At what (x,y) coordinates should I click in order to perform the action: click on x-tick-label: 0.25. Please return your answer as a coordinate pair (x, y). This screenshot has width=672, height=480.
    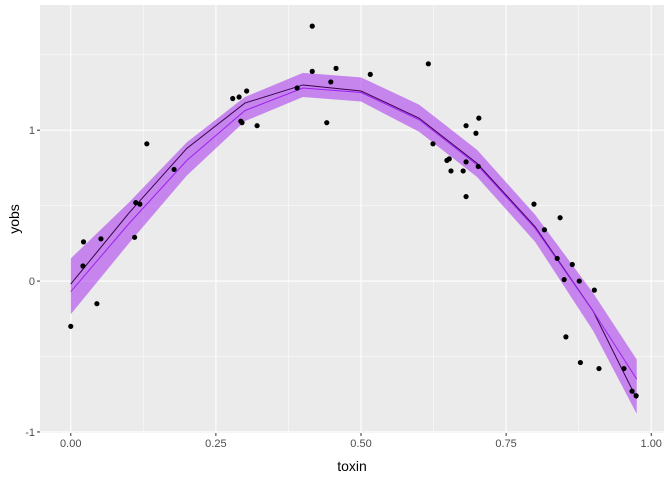
    Looking at the image, I should click on (215, 444).